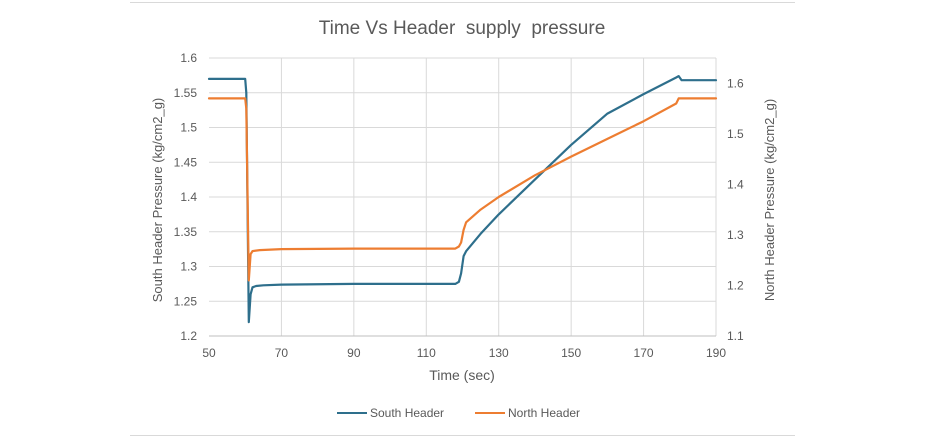 The image size is (925, 442). Describe the element at coordinates (735, 209) in the screenshot. I see `y-right-tick-labels: 1.1 1.2 1.3 1.4 1.5 1.6` at that location.